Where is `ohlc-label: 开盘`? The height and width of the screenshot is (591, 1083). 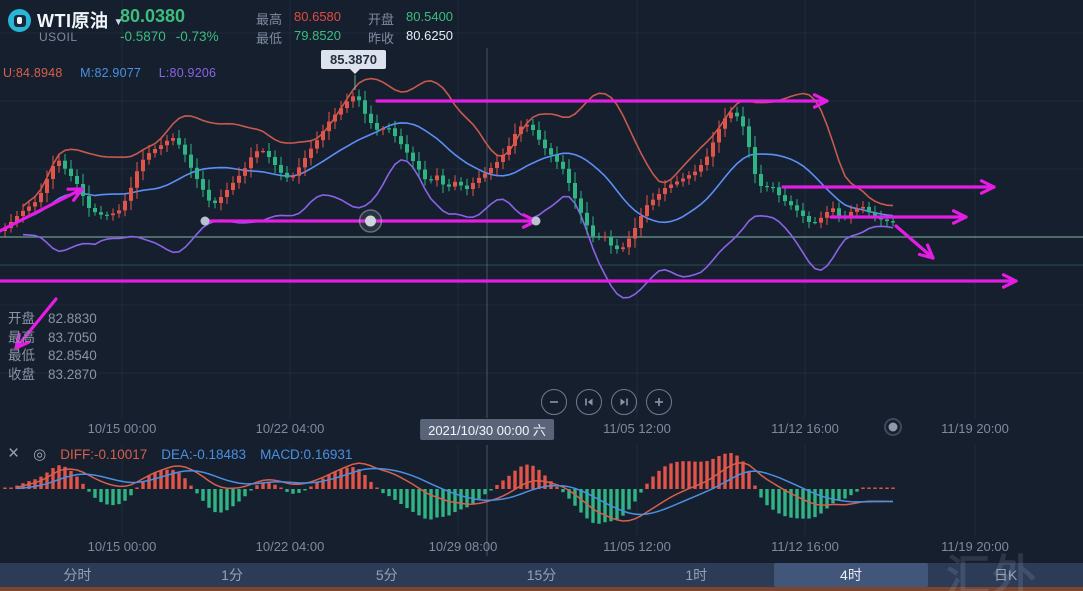
ohlc-label: 开盘 is located at coordinates (21, 318).